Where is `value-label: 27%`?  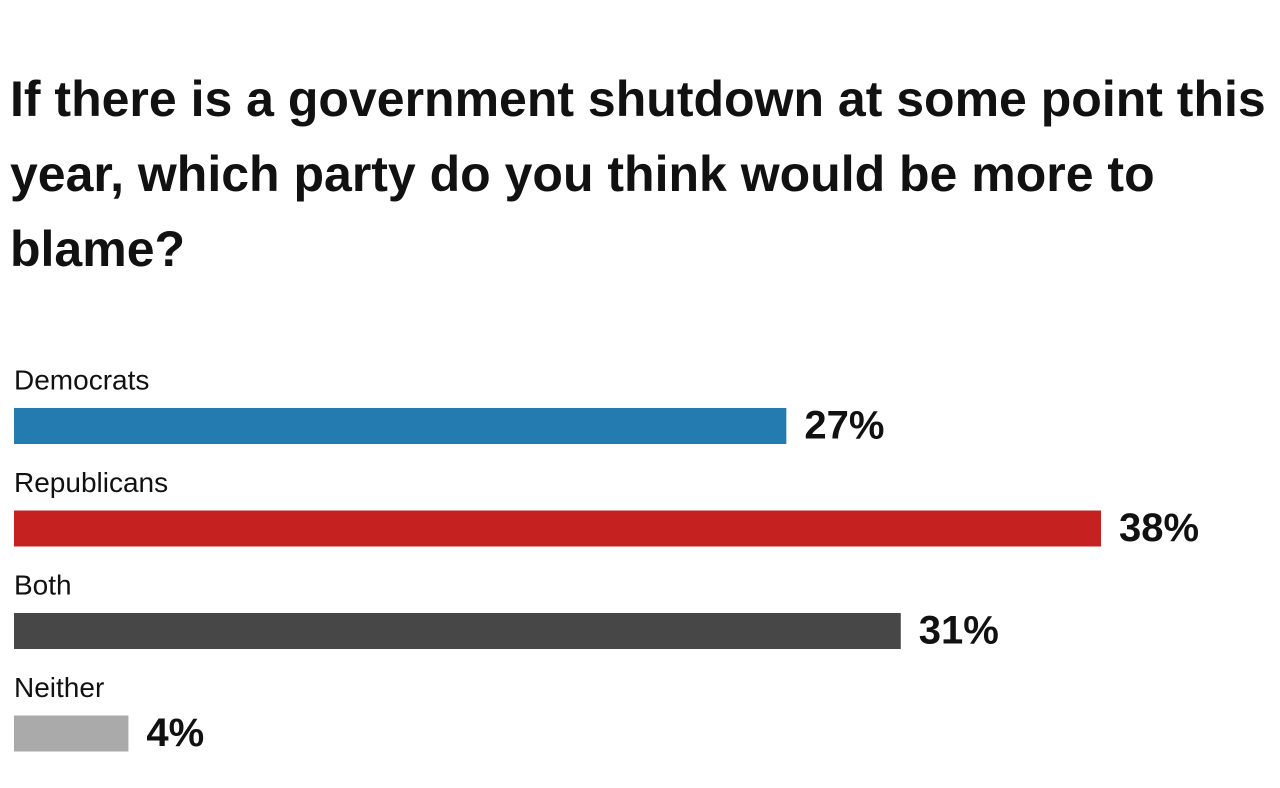 value-label: 27% is located at coordinates (844, 426).